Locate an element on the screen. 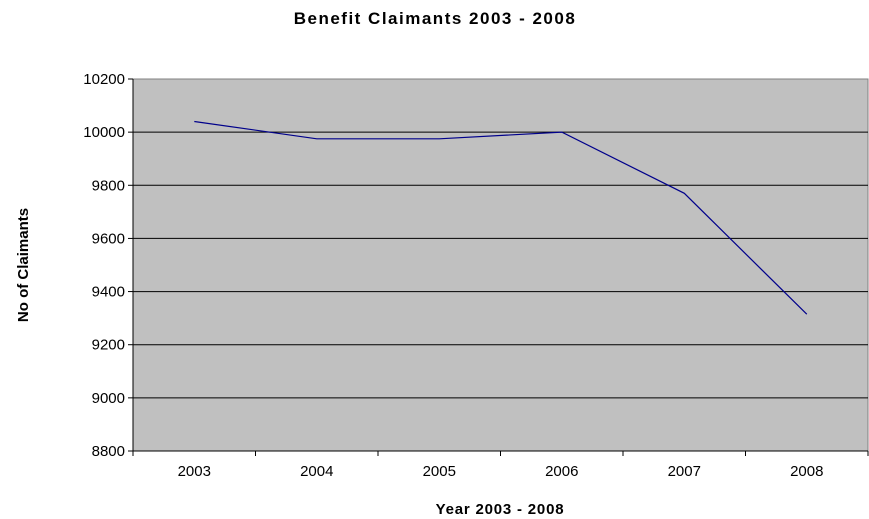 The image size is (869, 519). y-tick-label: 9200 is located at coordinates (108, 345).